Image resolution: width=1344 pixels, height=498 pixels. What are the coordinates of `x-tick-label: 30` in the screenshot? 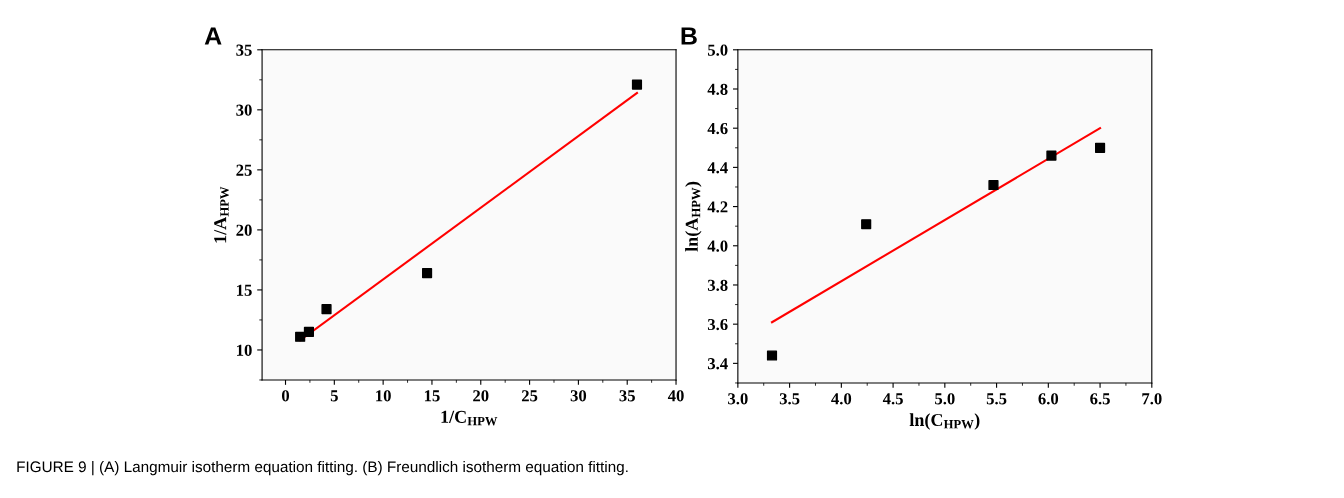 It's located at (578, 396).